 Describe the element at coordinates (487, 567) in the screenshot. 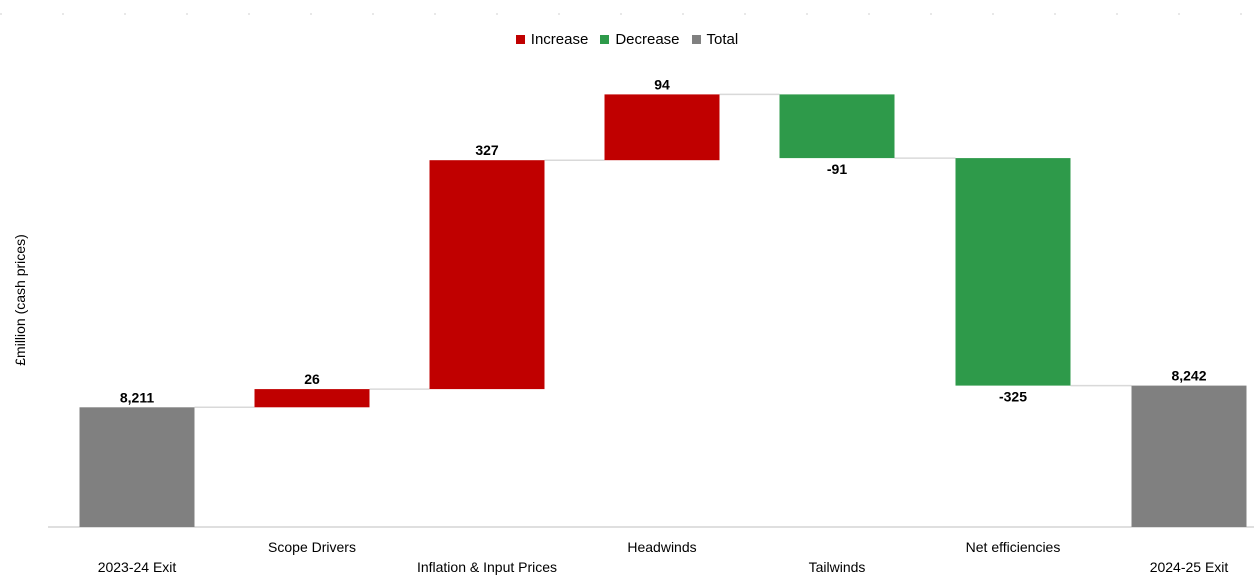

I see `x-tick-label: Inflation & Input Prices` at that location.